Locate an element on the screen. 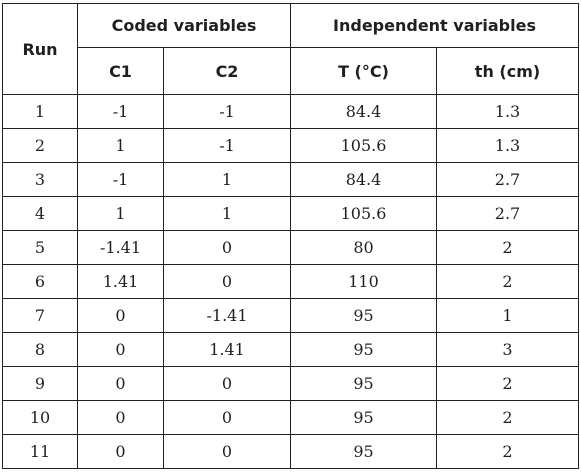 Image resolution: width=581 pixels, height=472 pixels. cell-run: 8 is located at coordinates (40, 349).